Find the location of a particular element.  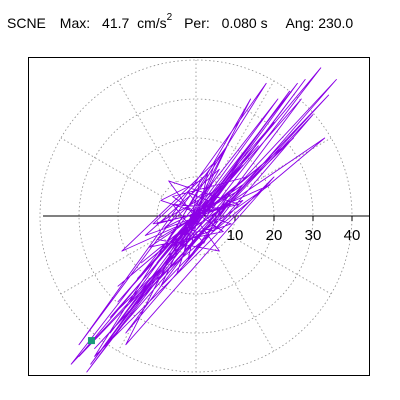

max-unit-base: cm/s is located at coordinates (152, 22).